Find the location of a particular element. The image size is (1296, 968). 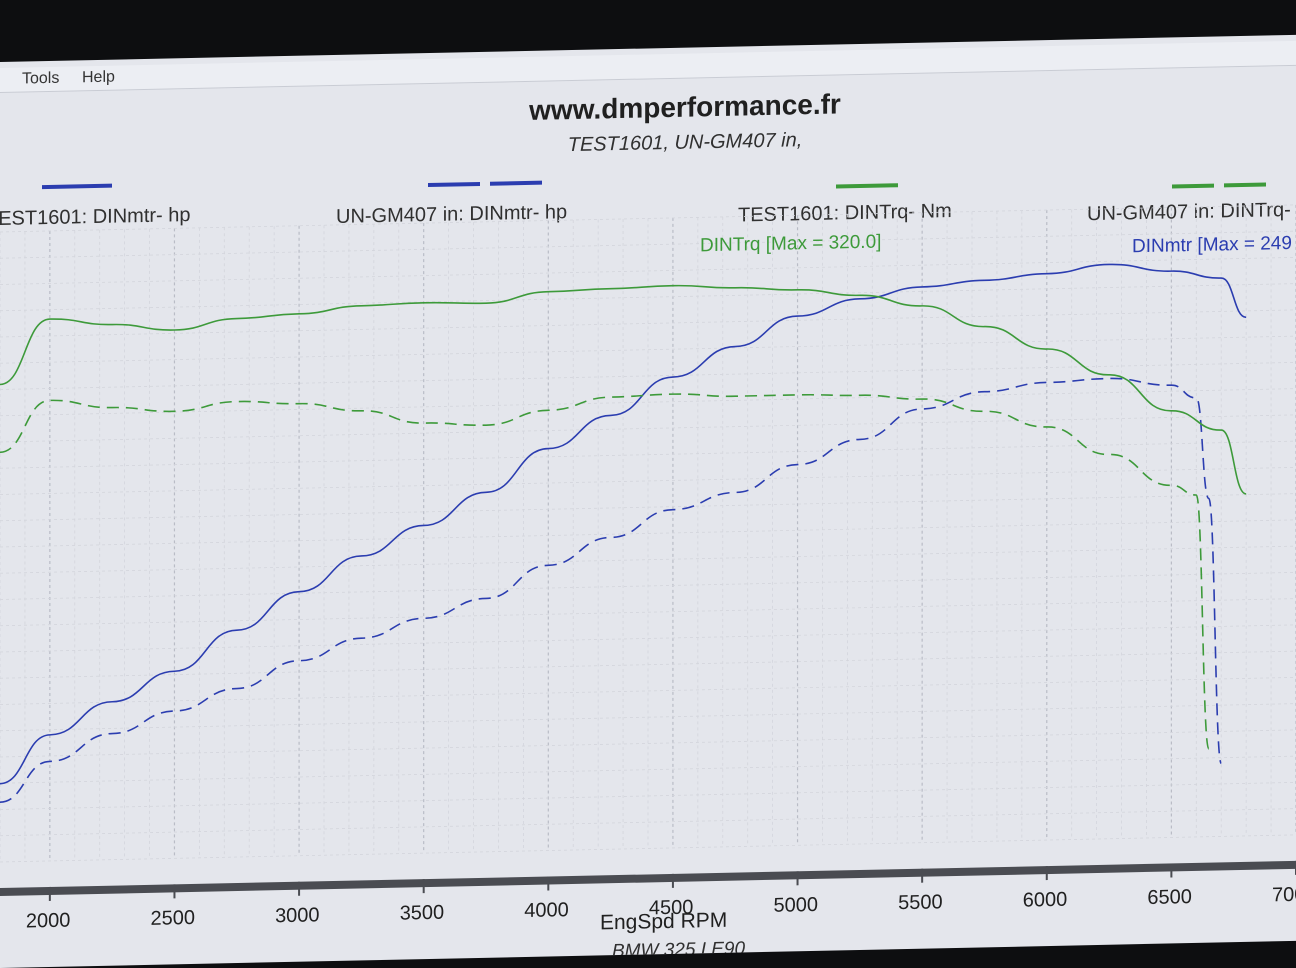

annotation-power-max: DINmtr [Max = 249 is located at coordinates (1212, 245).